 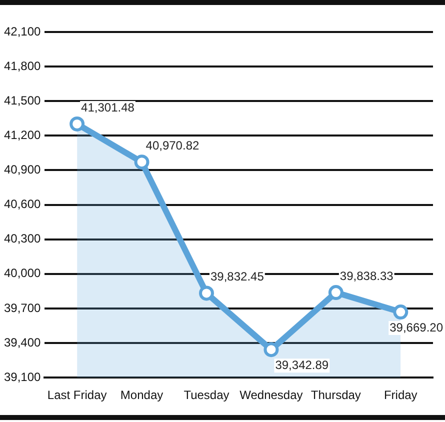 I want to click on y-tick-label: 39,100, so click(x=23, y=377).